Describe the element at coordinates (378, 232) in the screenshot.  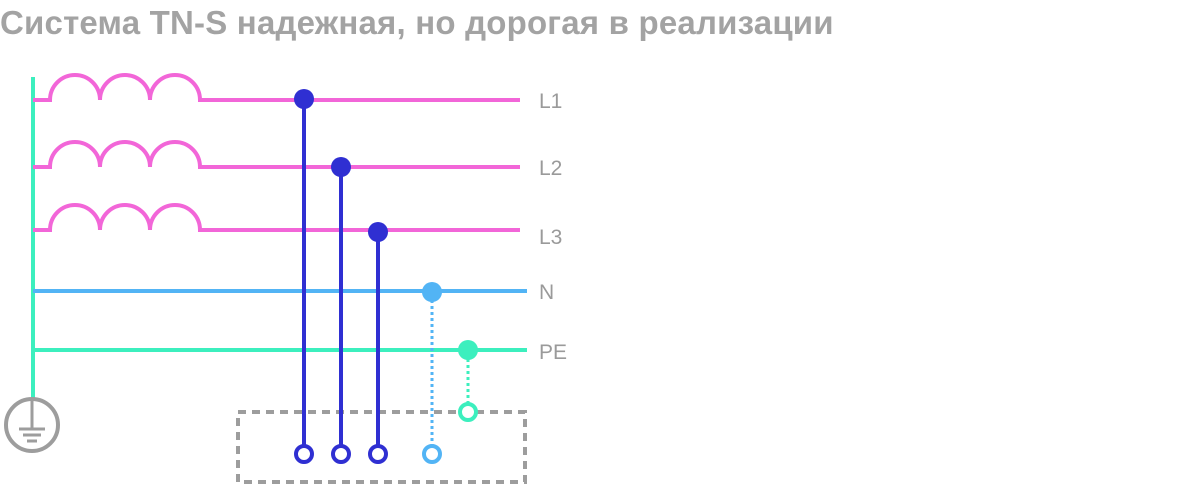
I see `junction-dot-l3` at that location.